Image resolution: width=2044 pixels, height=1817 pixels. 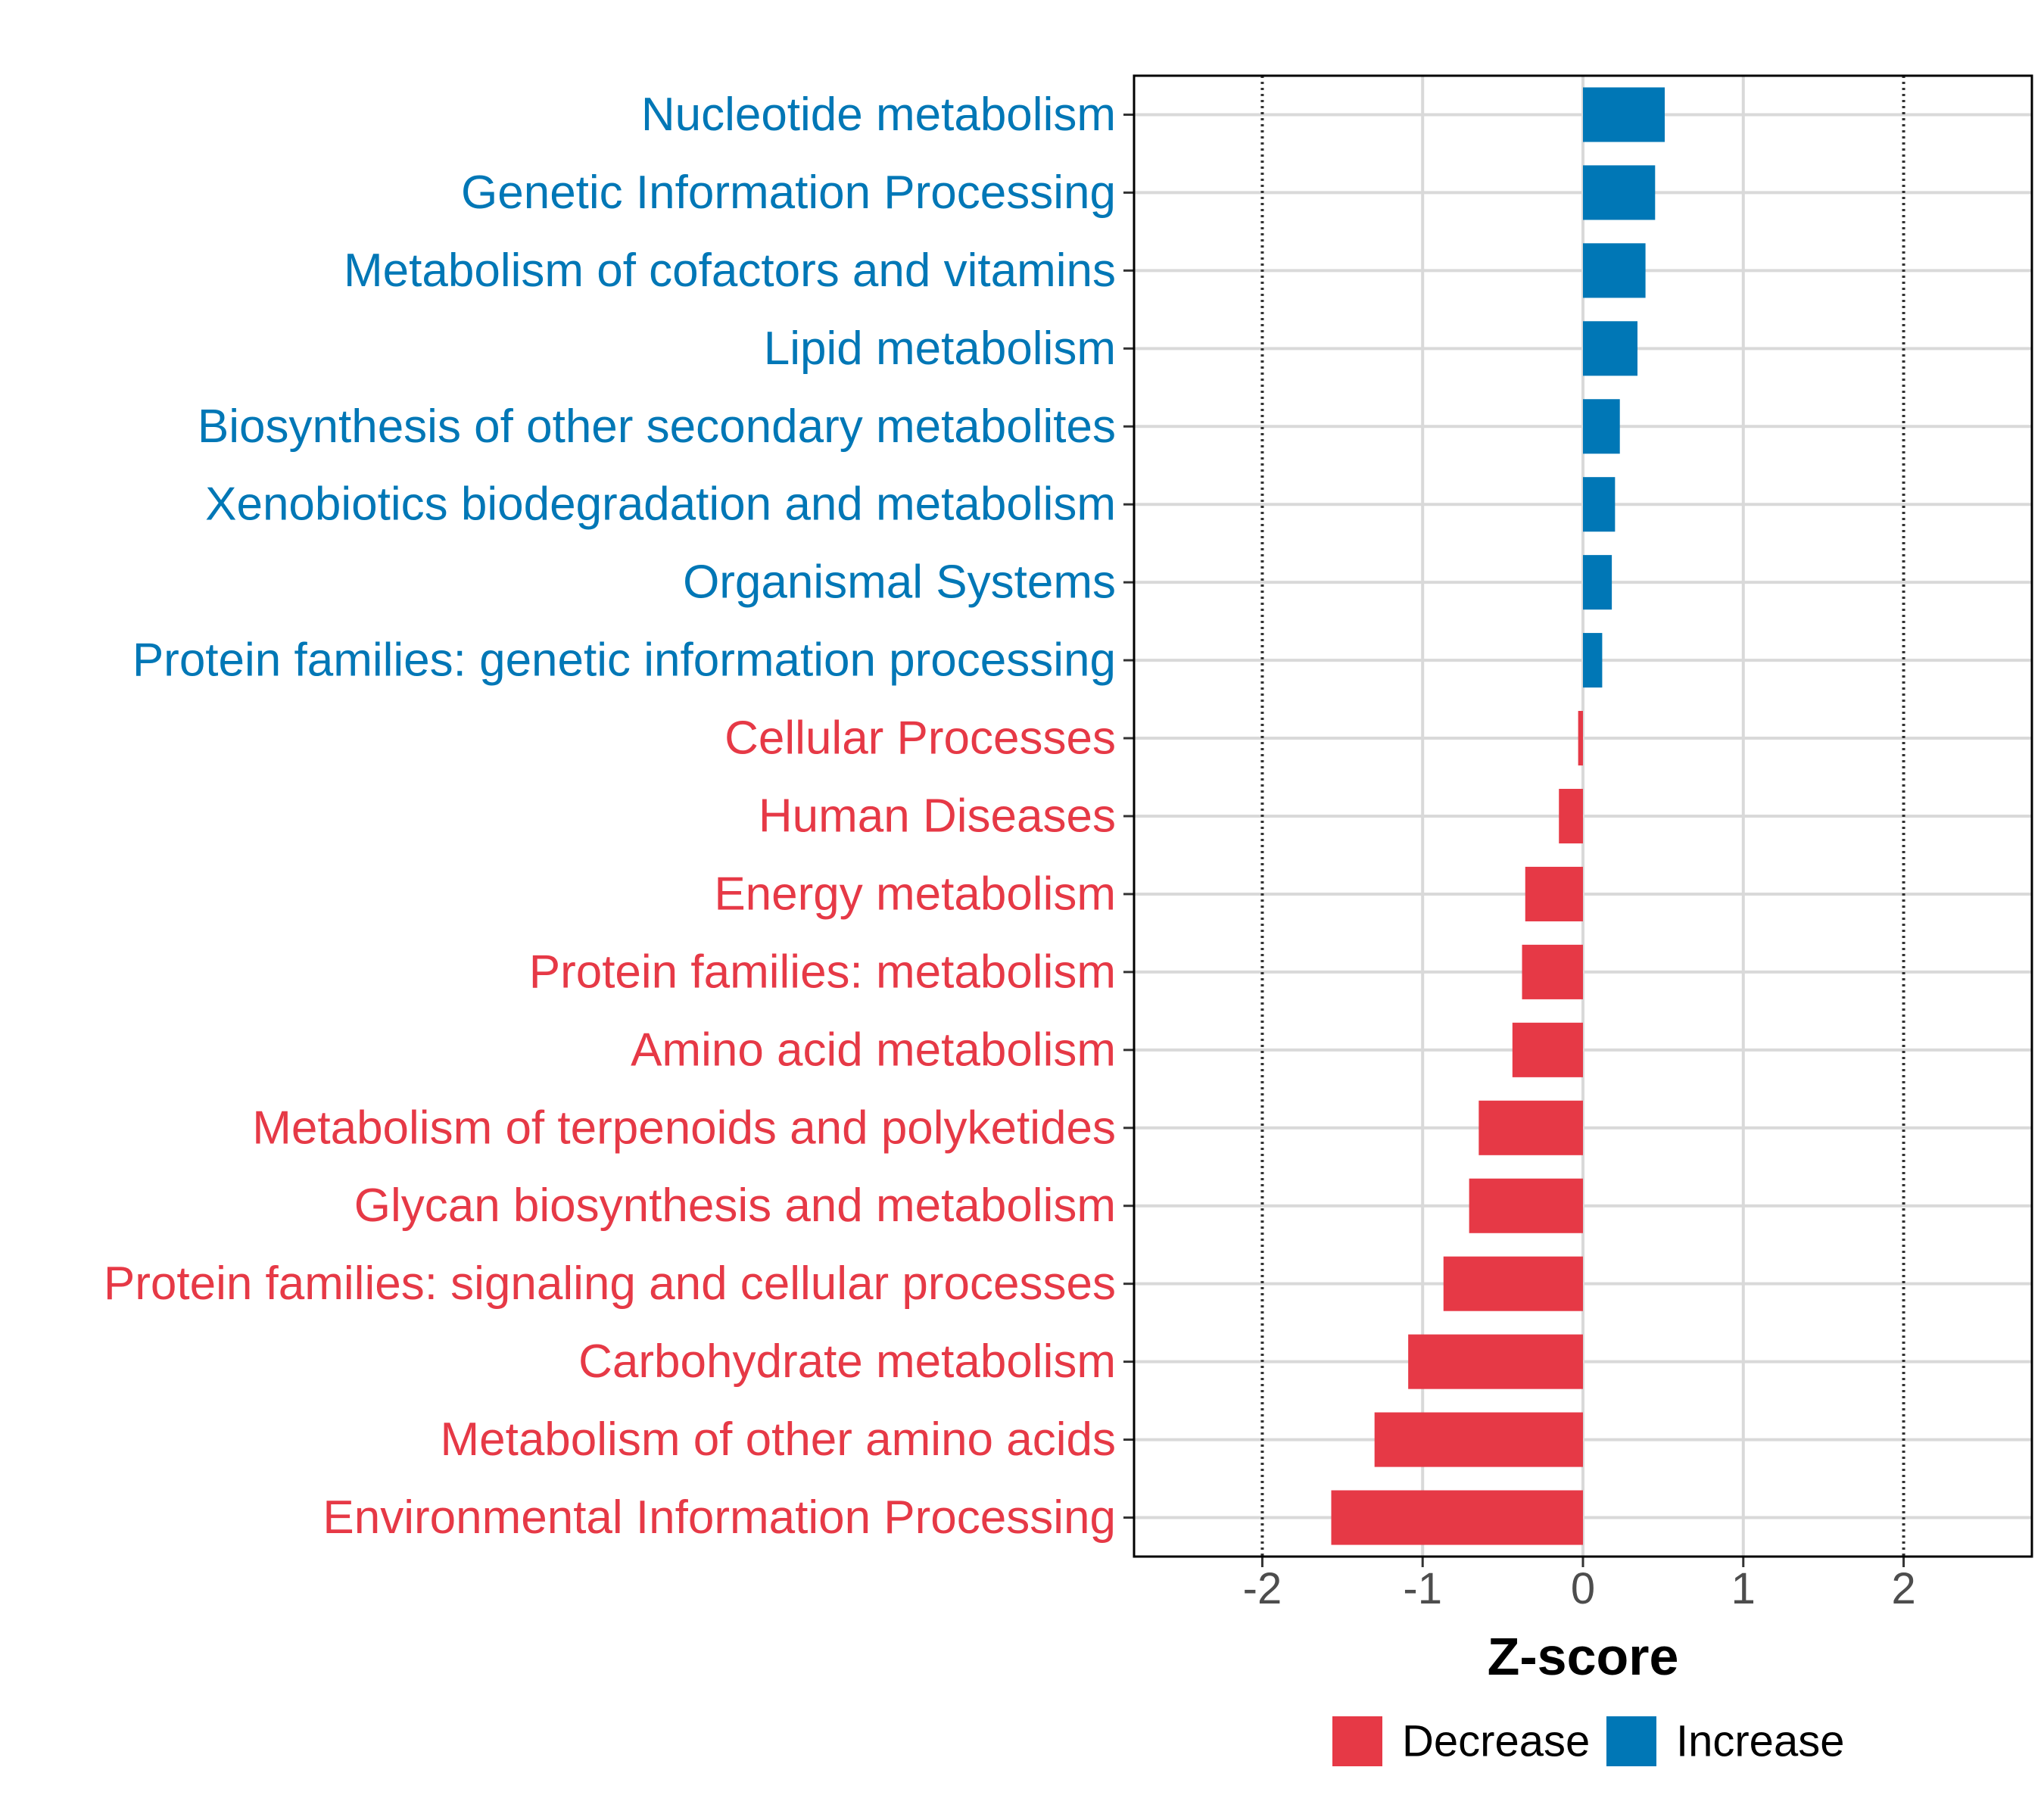 I want to click on x-tick-label: -2, so click(x=1262, y=1588).